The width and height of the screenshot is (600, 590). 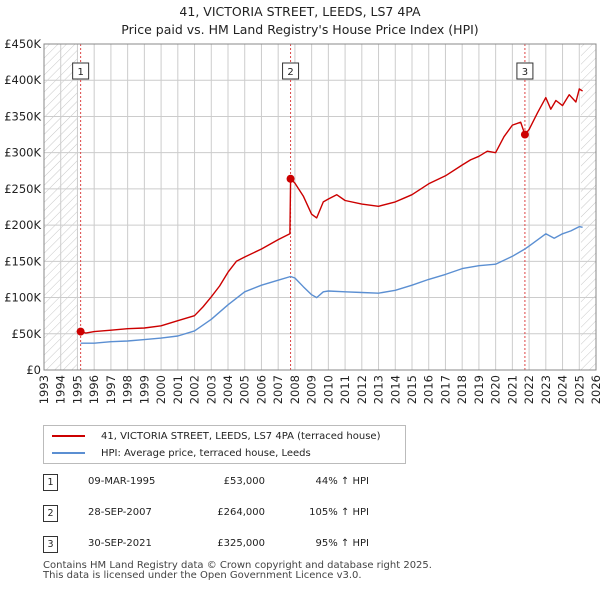 I want to click on y-tick-label: £350K, so click(x=22, y=116).